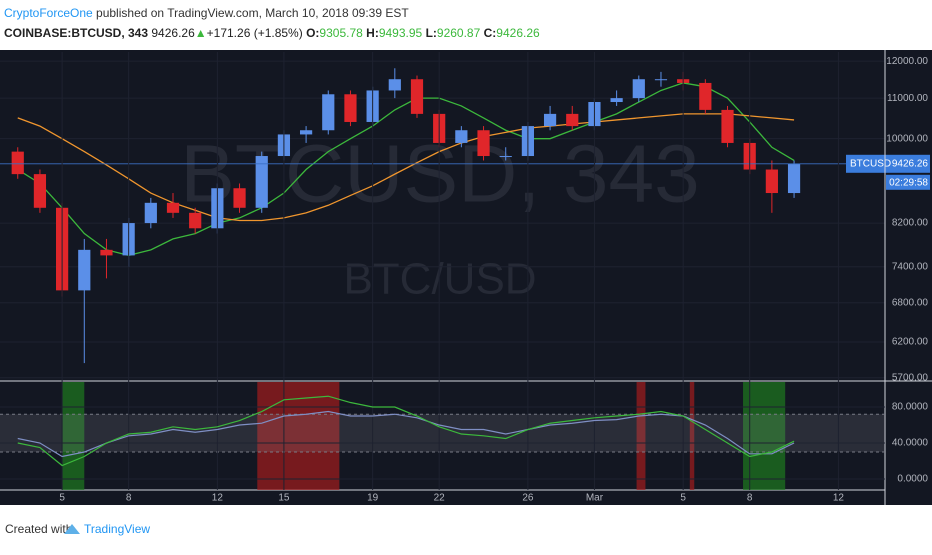 The image size is (932, 555). What do you see at coordinates (372, 33) in the screenshot?
I see `h-label: H:` at bounding box center [372, 33].